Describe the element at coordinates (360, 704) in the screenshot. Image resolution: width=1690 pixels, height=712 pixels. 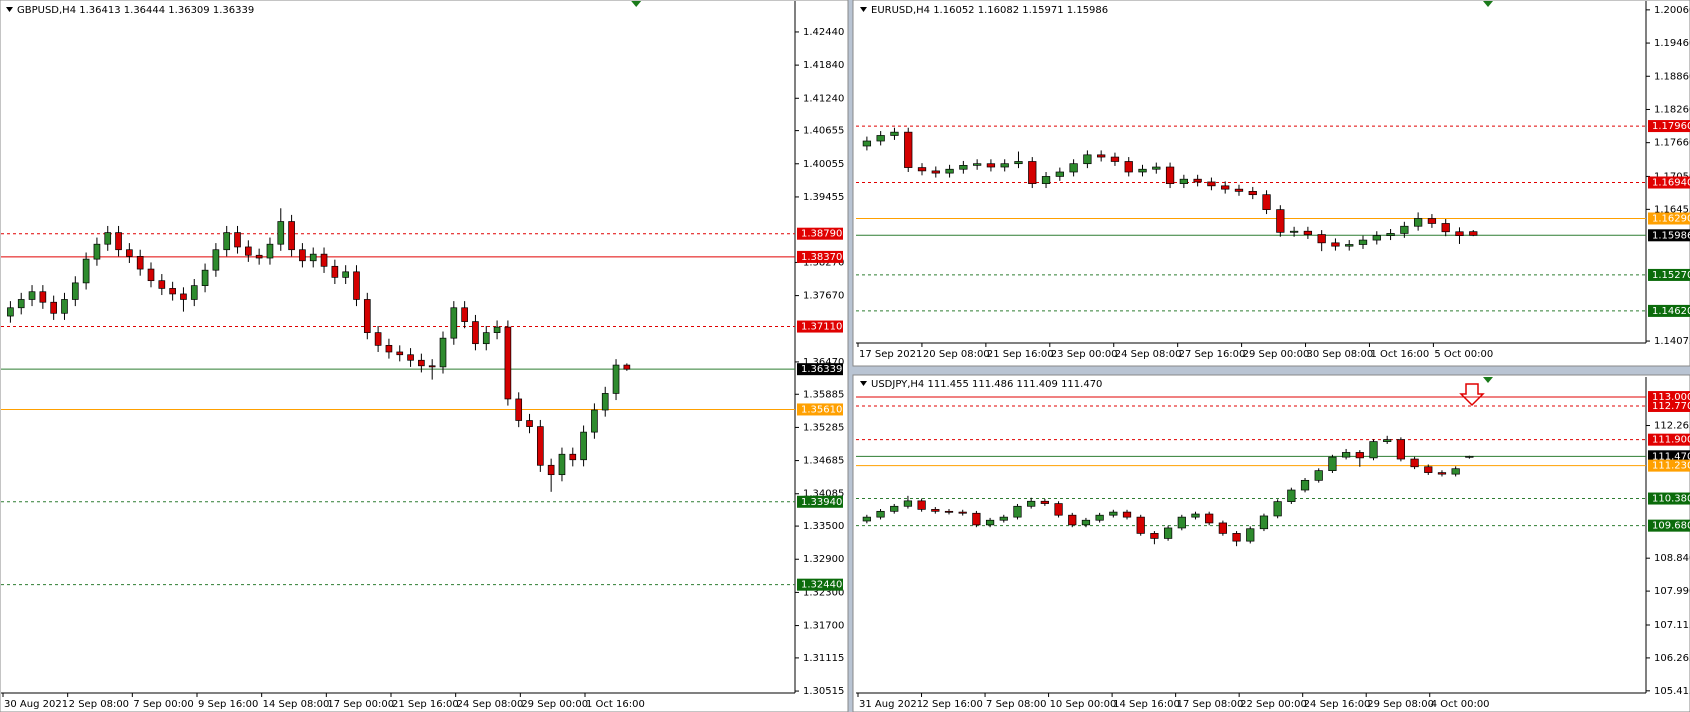
I see `x-tick-label: 17 Sep 00:00` at that location.